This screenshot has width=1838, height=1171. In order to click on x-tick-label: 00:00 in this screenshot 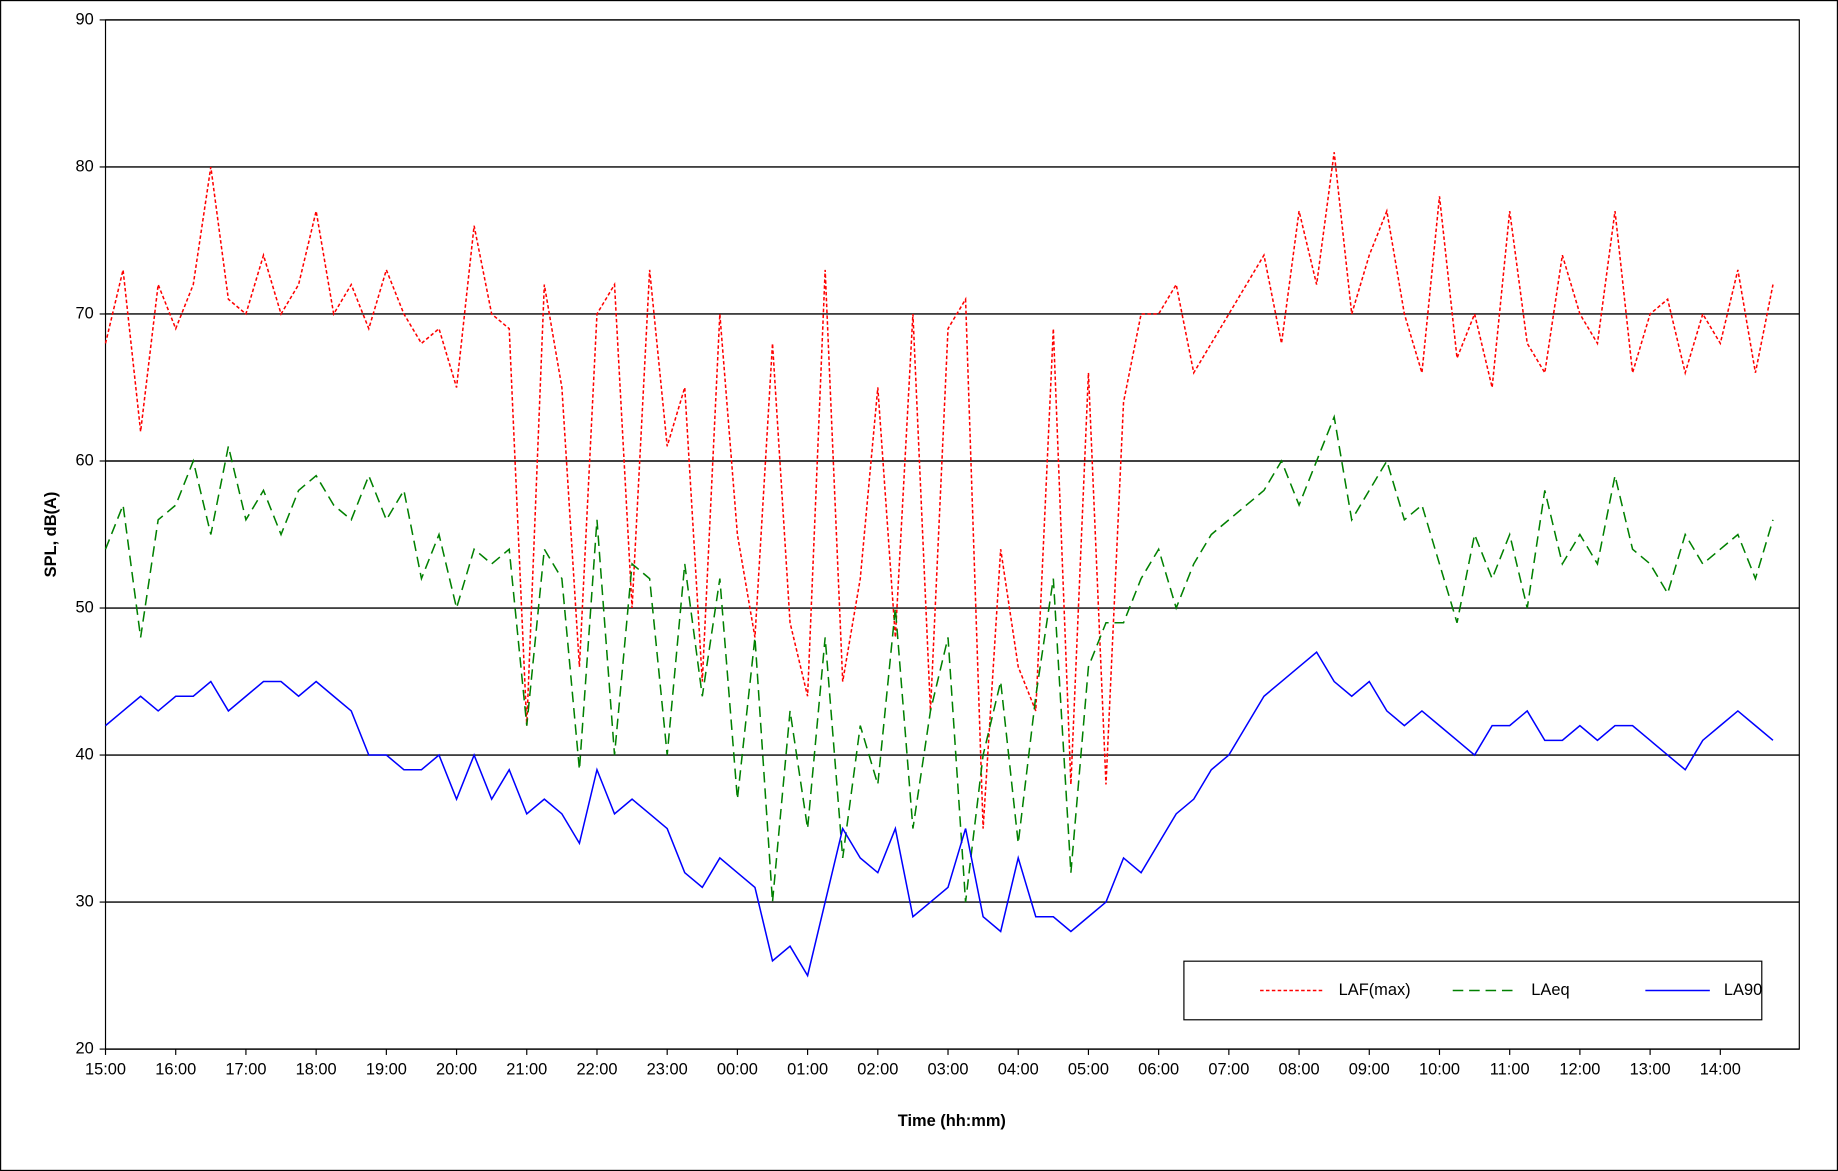, I will do `click(737, 1070)`.